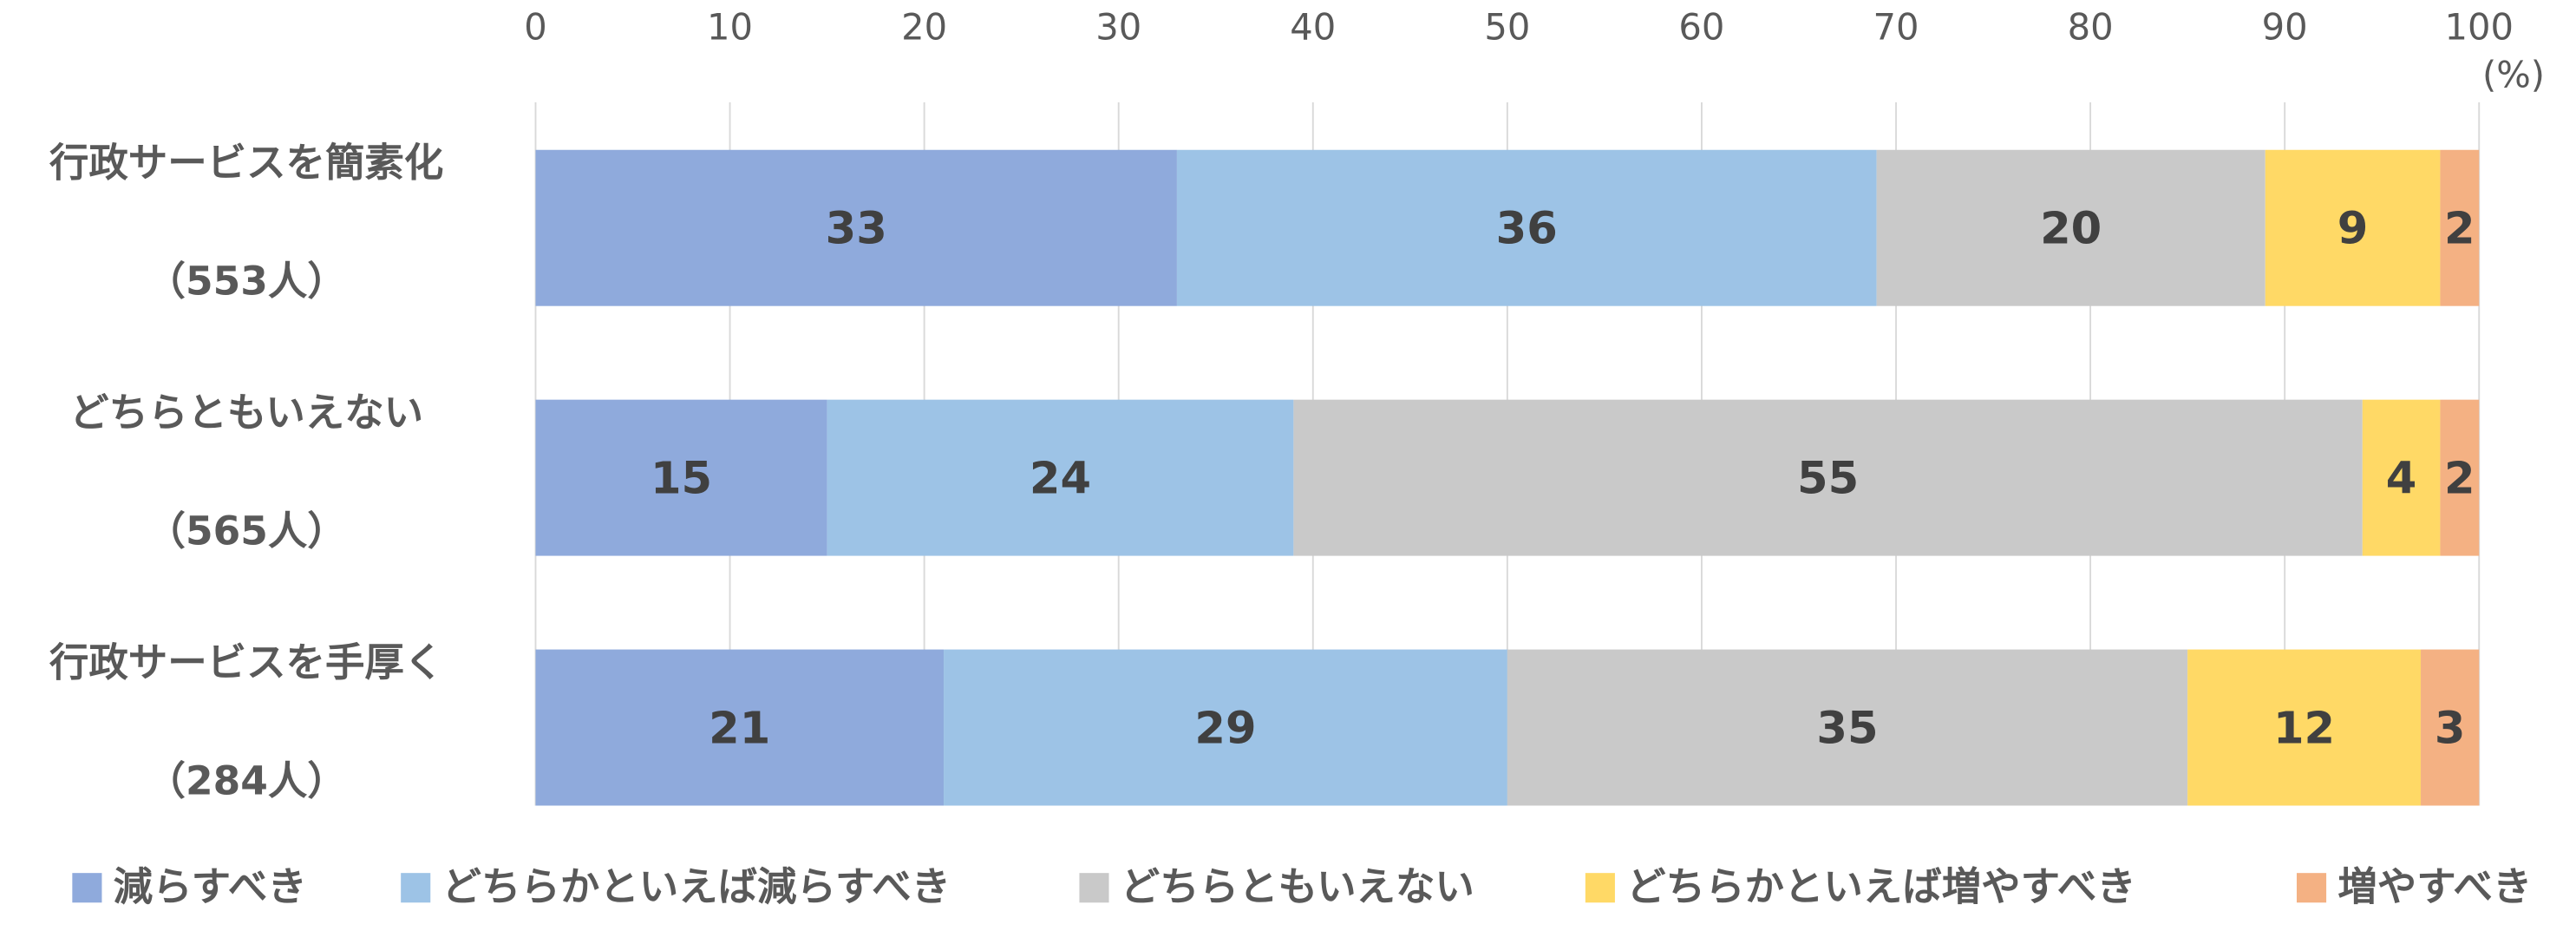  Describe the element at coordinates (2513, 74) in the screenshot. I see `x-axis-unit: (%)` at that location.